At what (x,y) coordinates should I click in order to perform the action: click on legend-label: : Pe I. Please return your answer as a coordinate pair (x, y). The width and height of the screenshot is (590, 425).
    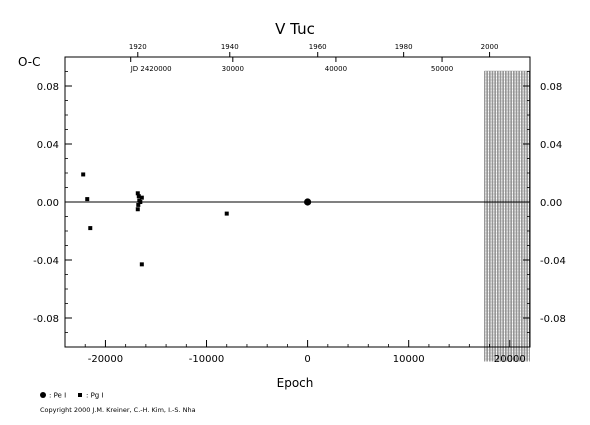
    Looking at the image, I should click on (57, 396).